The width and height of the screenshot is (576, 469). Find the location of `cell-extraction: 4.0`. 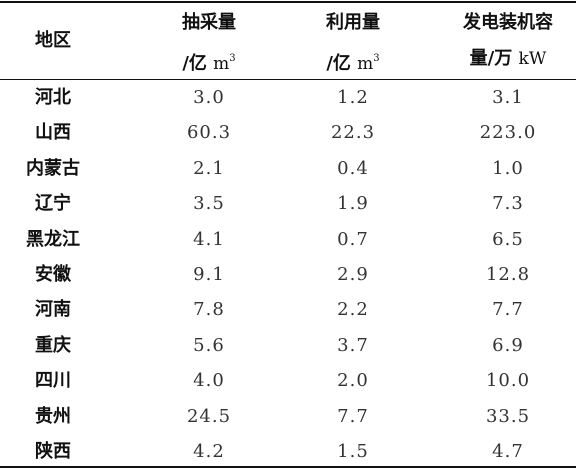

cell-extraction: 4.0 is located at coordinates (209, 381).